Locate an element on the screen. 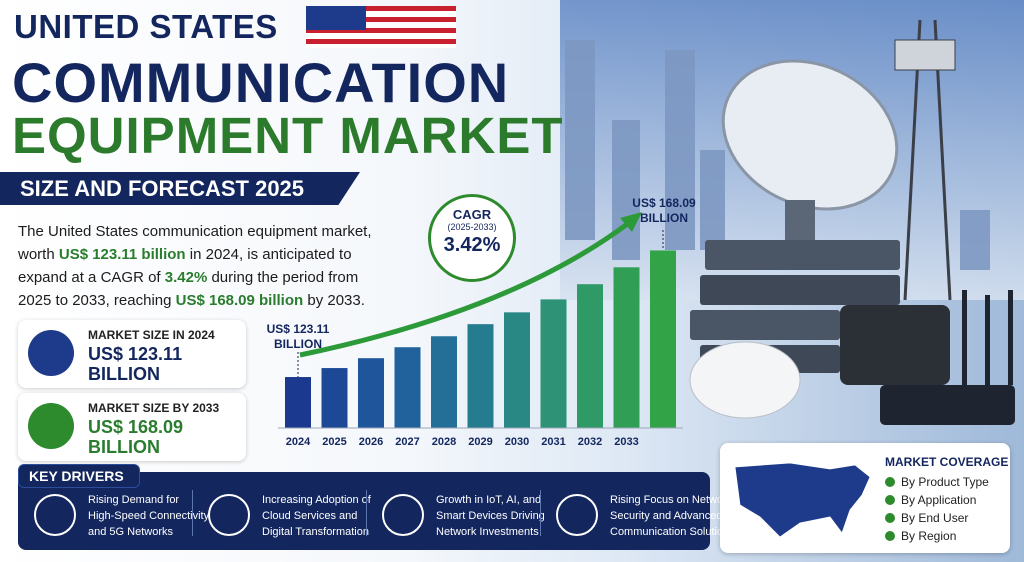 Image resolution: width=1024 pixels, height=562 pixels. stat-card: MARKET SIZE IN 2024 US$ 123.11 BILLION is located at coordinates (132, 354).